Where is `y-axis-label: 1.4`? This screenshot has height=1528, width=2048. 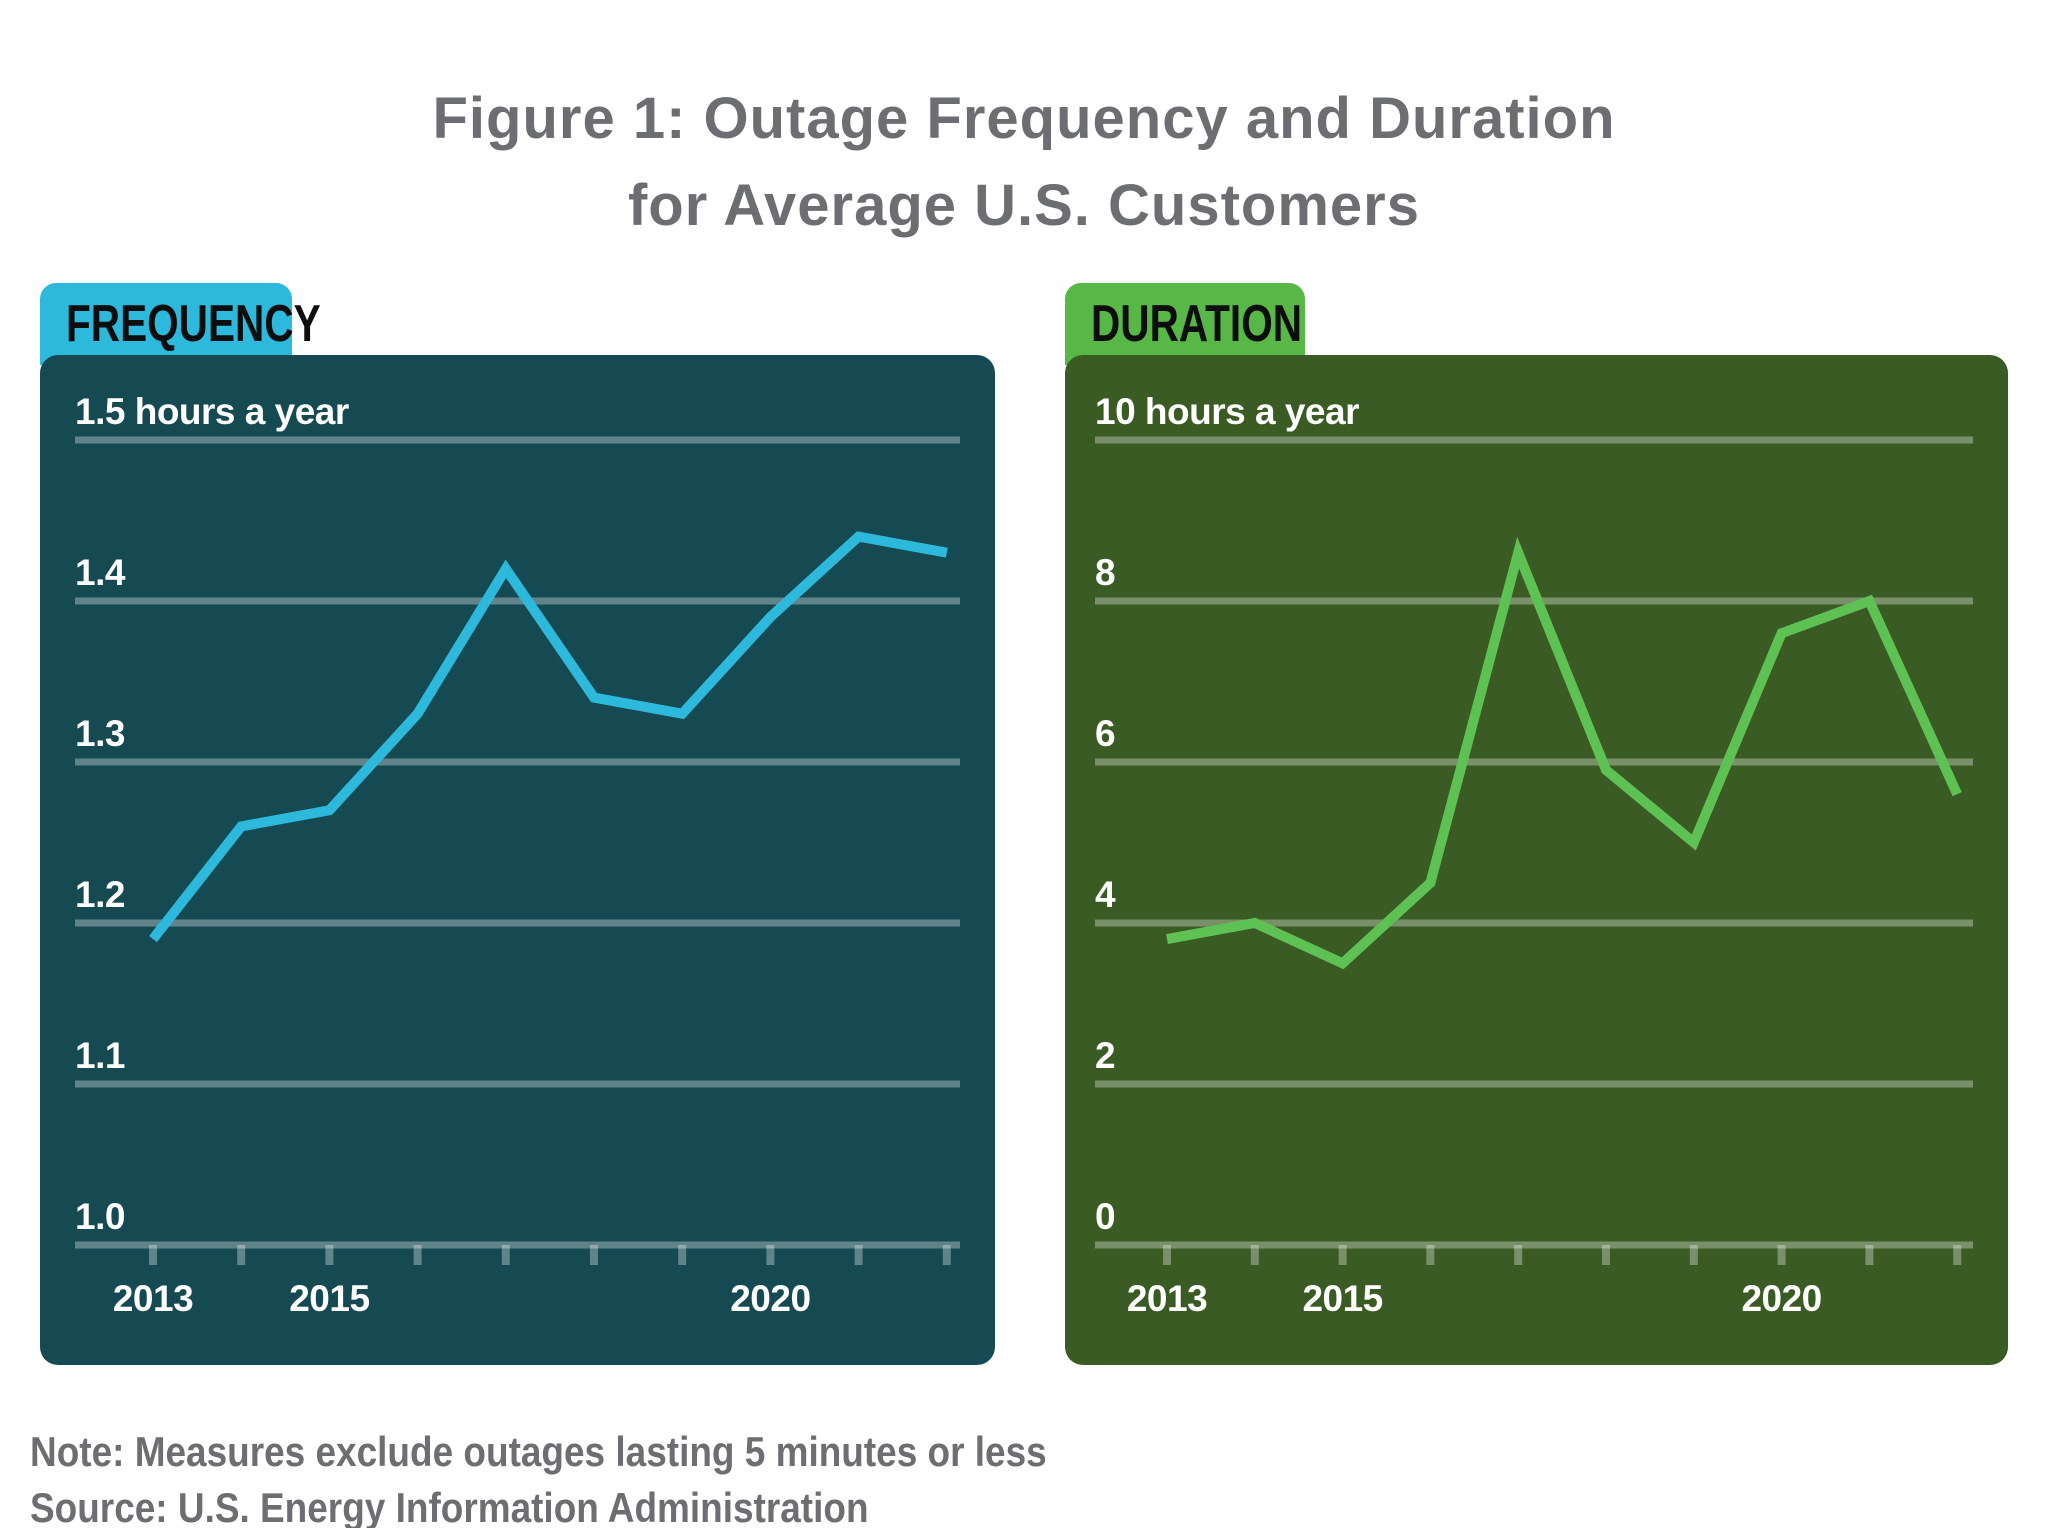
y-axis-label: 1.4 is located at coordinates (100, 572).